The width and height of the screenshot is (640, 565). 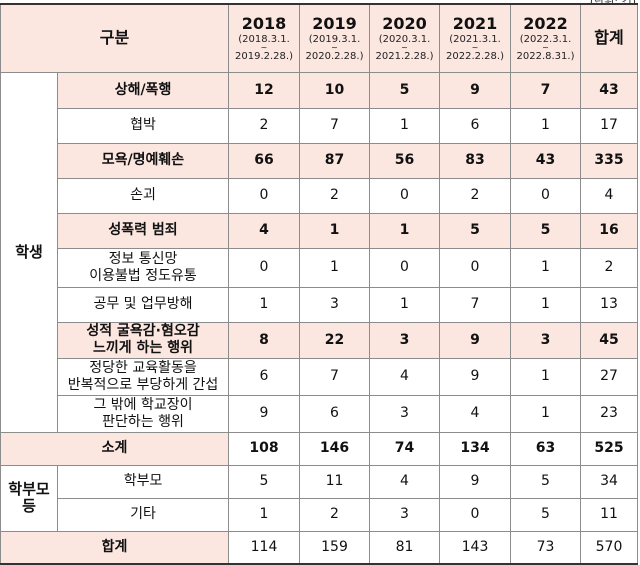 I want to click on year-header-2019: 2019 (2019.3.1. ~ 2020.2.28.), so click(x=335, y=38).